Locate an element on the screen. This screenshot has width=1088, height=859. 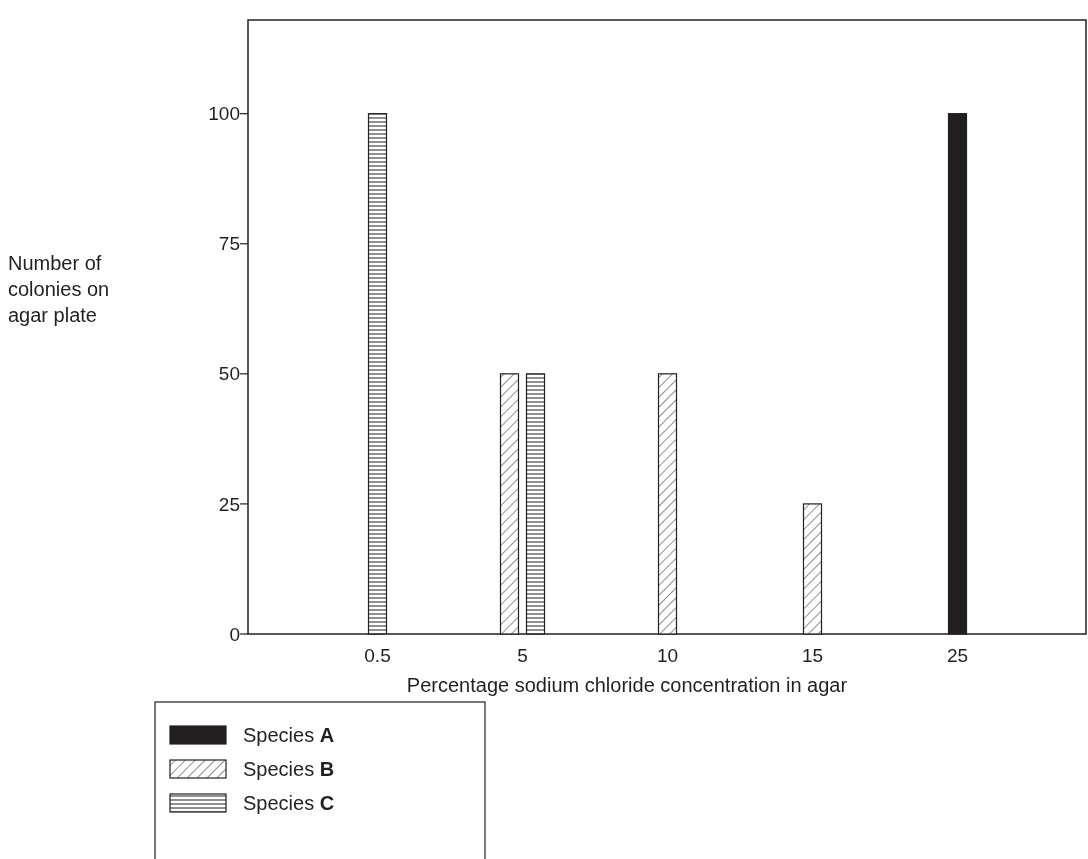
x-tick-label: 5 is located at coordinates (522, 655).